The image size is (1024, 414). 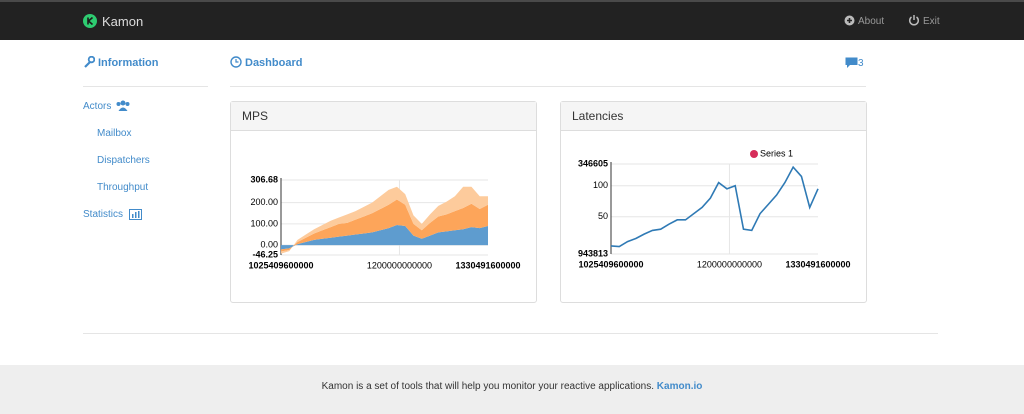 I want to click on y-tick-label: 0.00, so click(x=269, y=245).